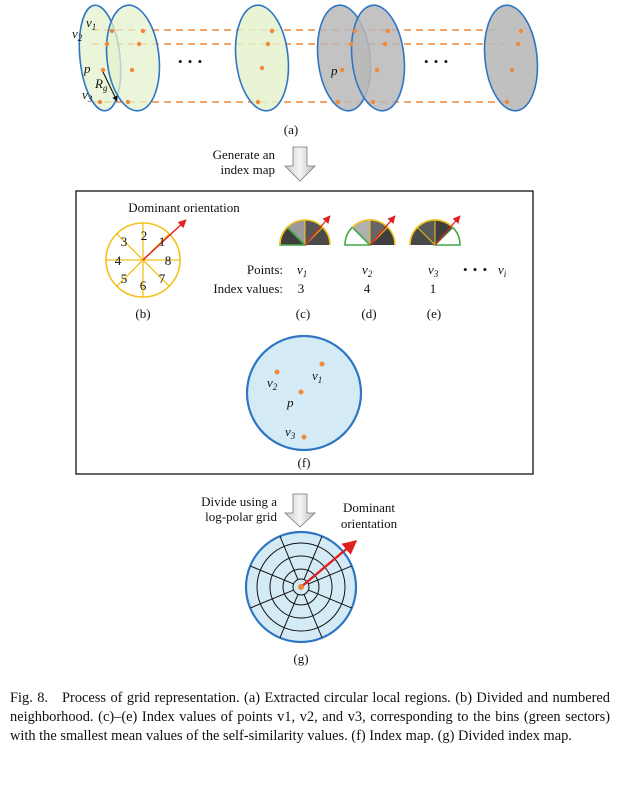 Image resolution: width=619 pixels, height=791 pixels. What do you see at coordinates (334, 70) in the screenshot?
I see `label-p-gray: p` at bounding box center [334, 70].